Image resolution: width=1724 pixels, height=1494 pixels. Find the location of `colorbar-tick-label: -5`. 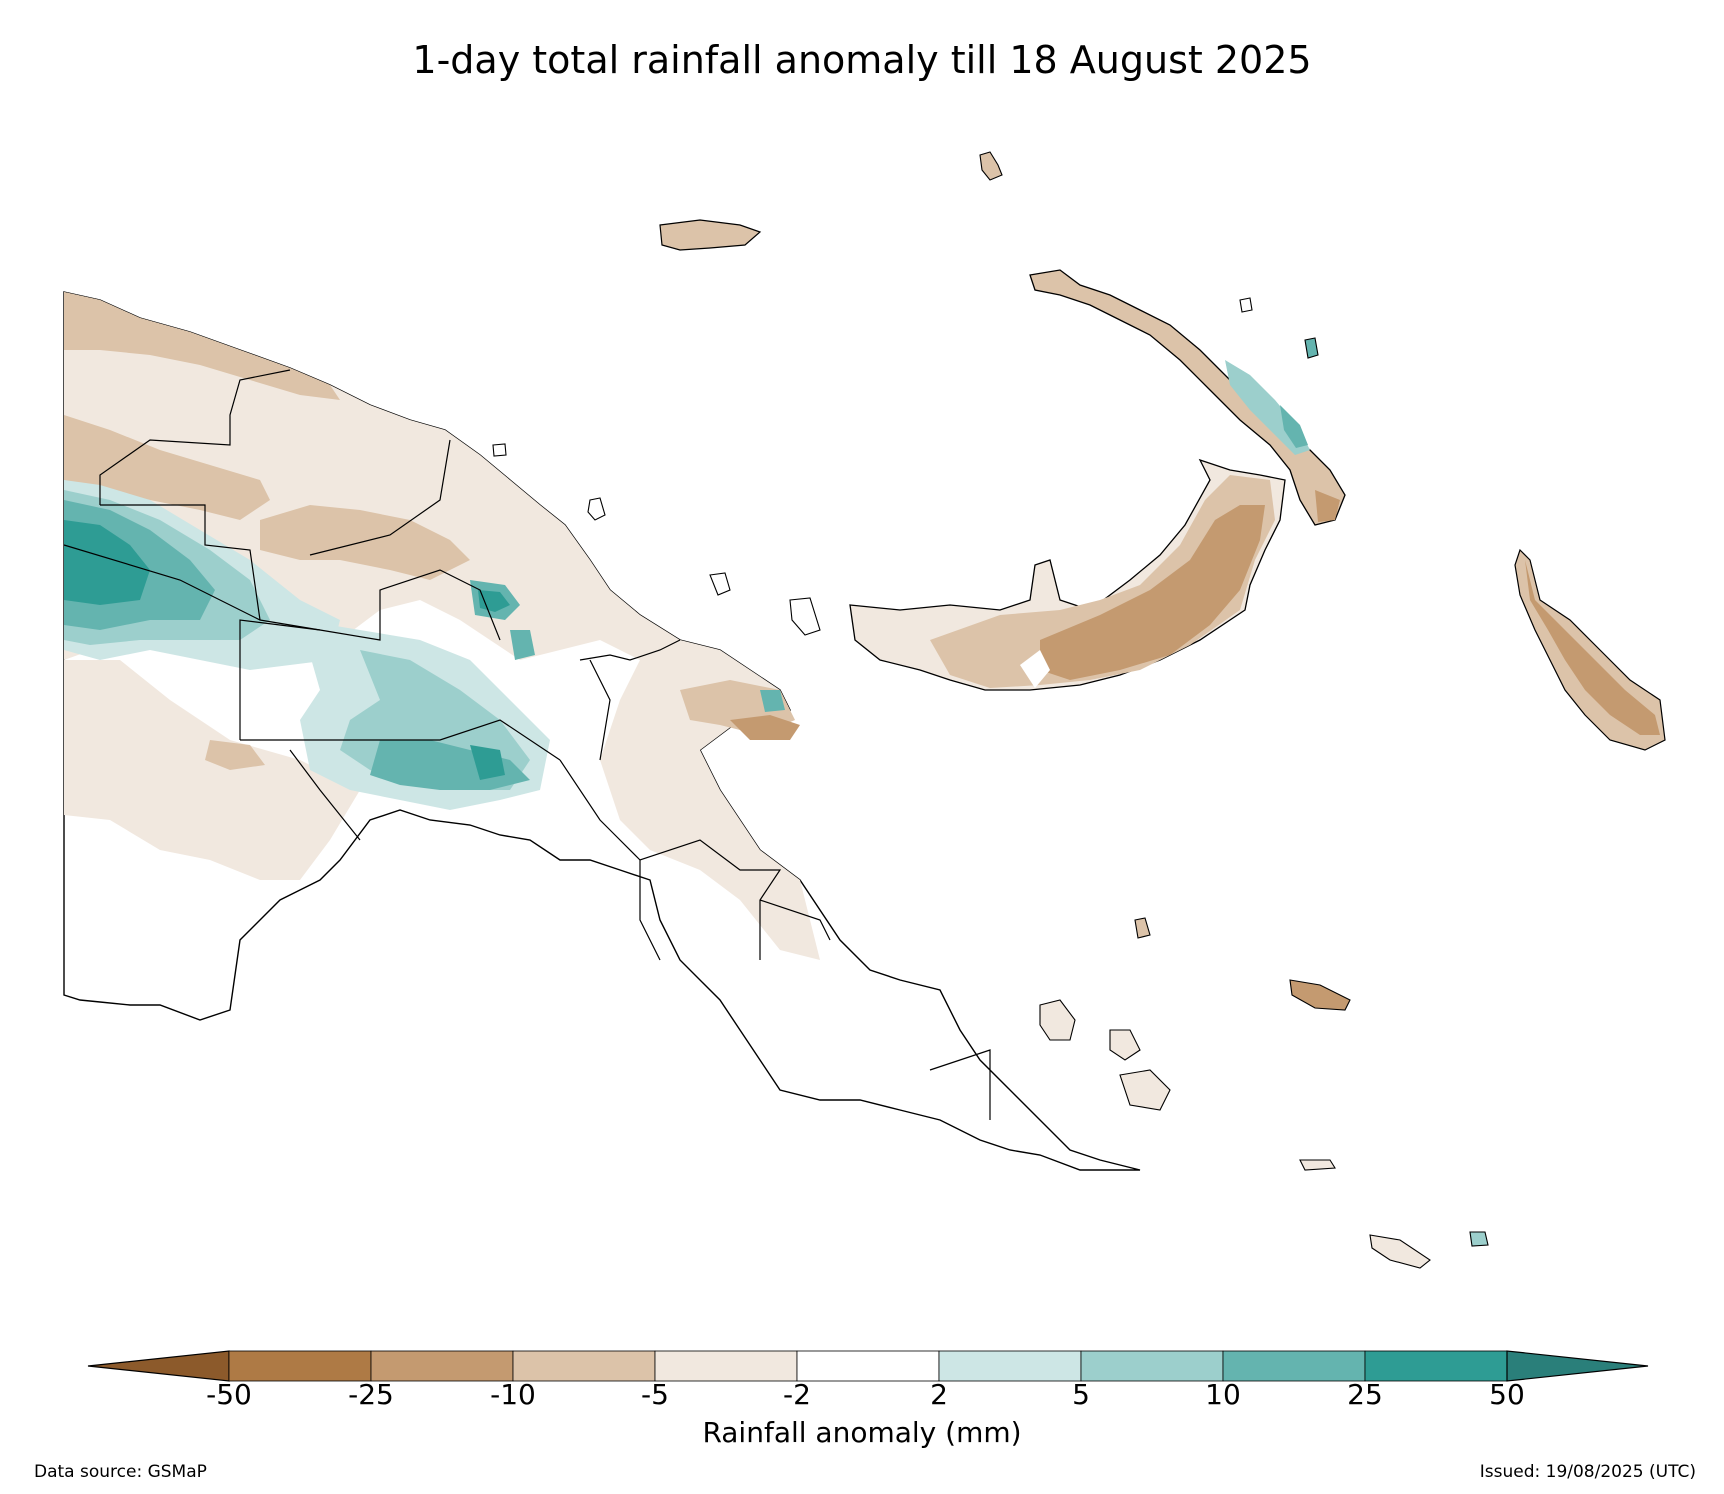

colorbar-tick-label: -5 is located at coordinates (655, 1394).